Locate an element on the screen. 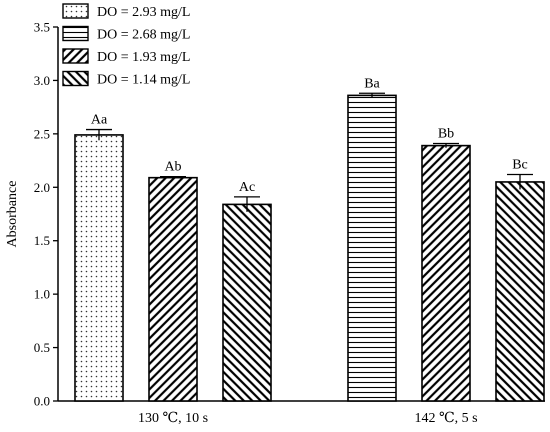 The image size is (550, 432). group-labels: 130 ℃, 10 s 142 ℃, 5 s is located at coordinates (308, 418).